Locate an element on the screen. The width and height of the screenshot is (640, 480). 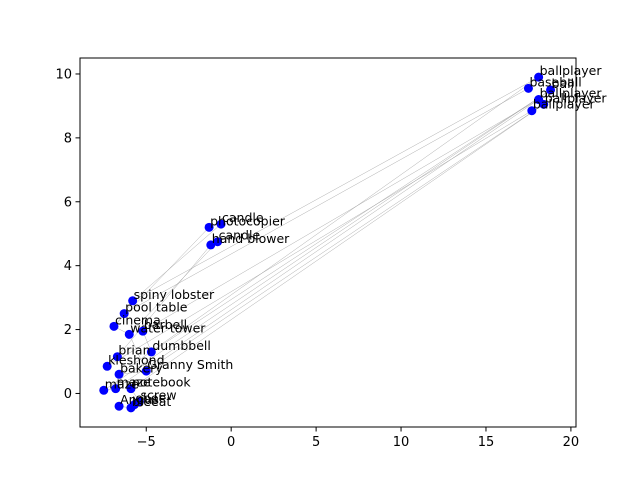
point-label: spiny lobster is located at coordinates (174, 294).